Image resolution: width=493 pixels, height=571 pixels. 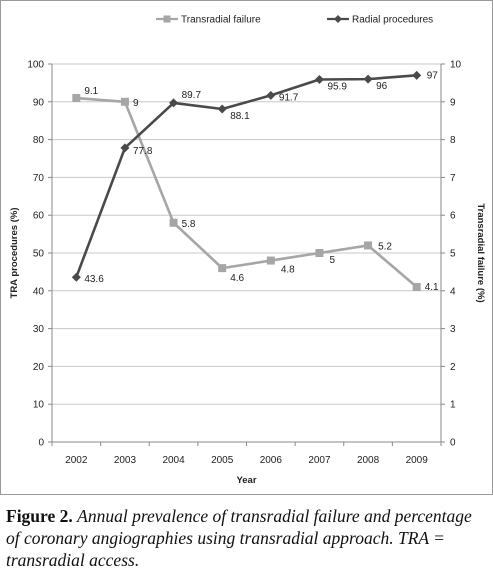 What do you see at coordinates (94, 279) in the screenshot?
I see `data-label: 43.6` at bounding box center [94, 279].